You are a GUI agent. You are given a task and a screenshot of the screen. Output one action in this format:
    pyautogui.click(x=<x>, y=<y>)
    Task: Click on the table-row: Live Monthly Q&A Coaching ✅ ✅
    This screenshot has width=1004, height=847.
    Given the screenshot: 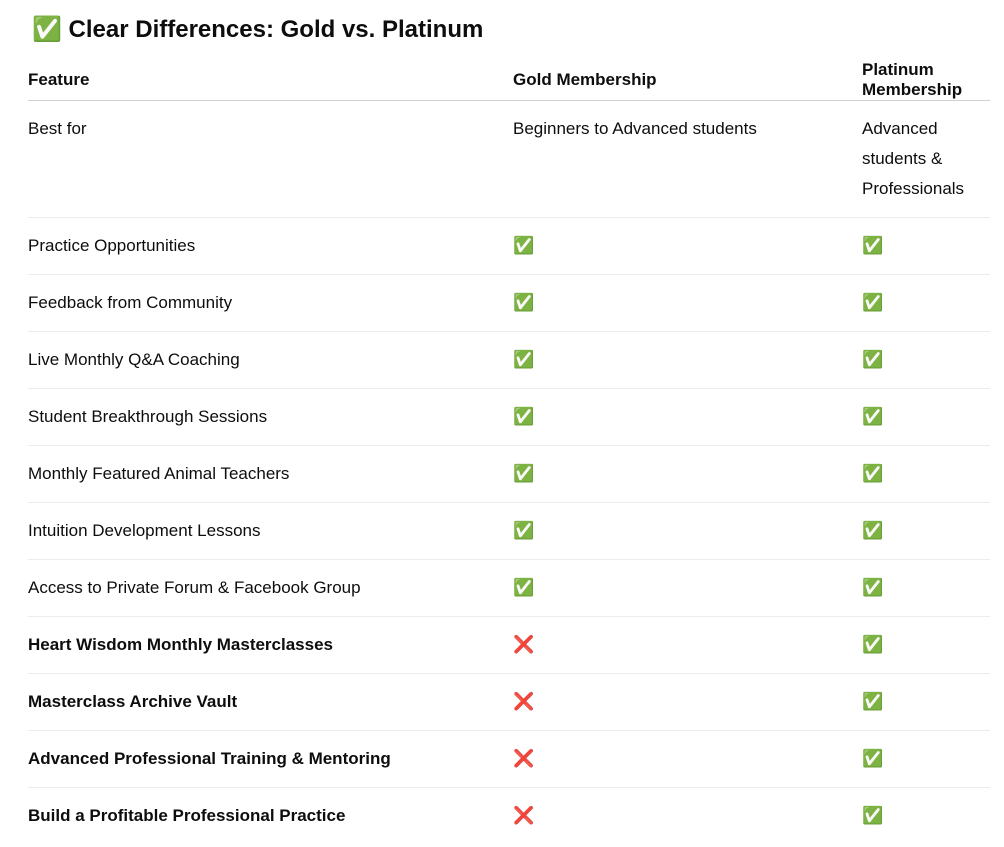 What is the action you would take?
    pyautogui.click(x=509, y=360)
    